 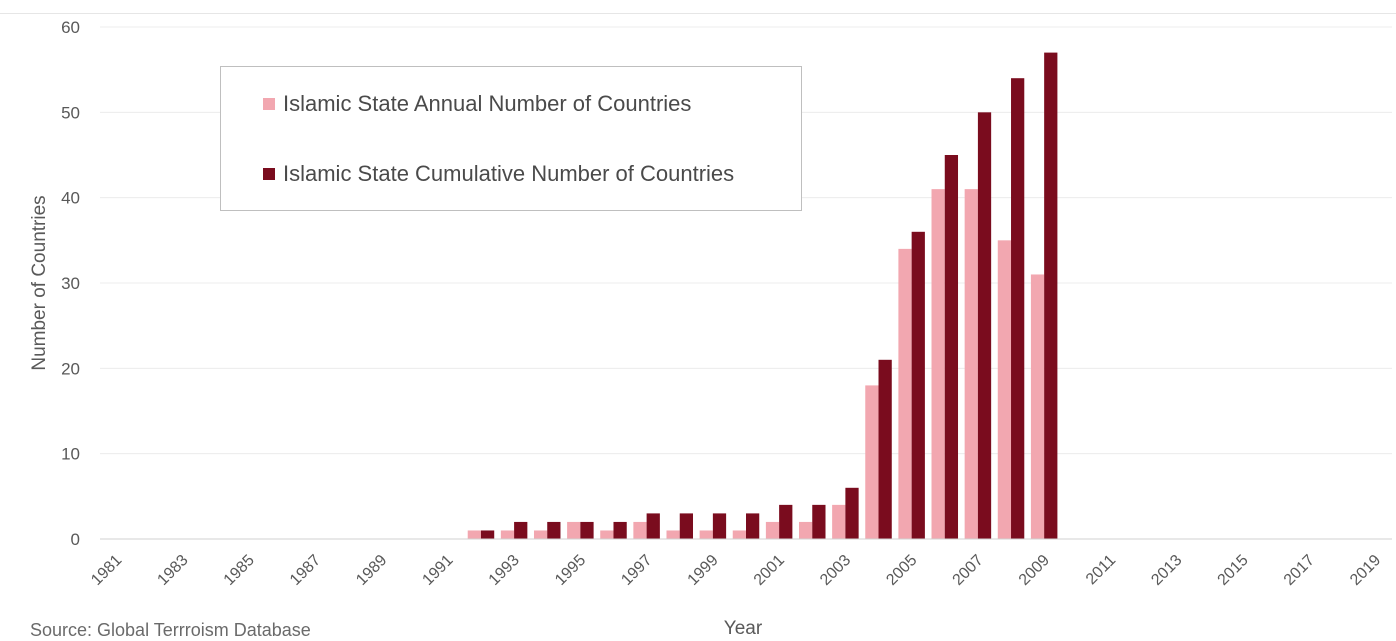 What do you see at coordinates (371, 570) in the screenshot?
I see `x-tick-label: 1989` at bounding box center [371, 570].